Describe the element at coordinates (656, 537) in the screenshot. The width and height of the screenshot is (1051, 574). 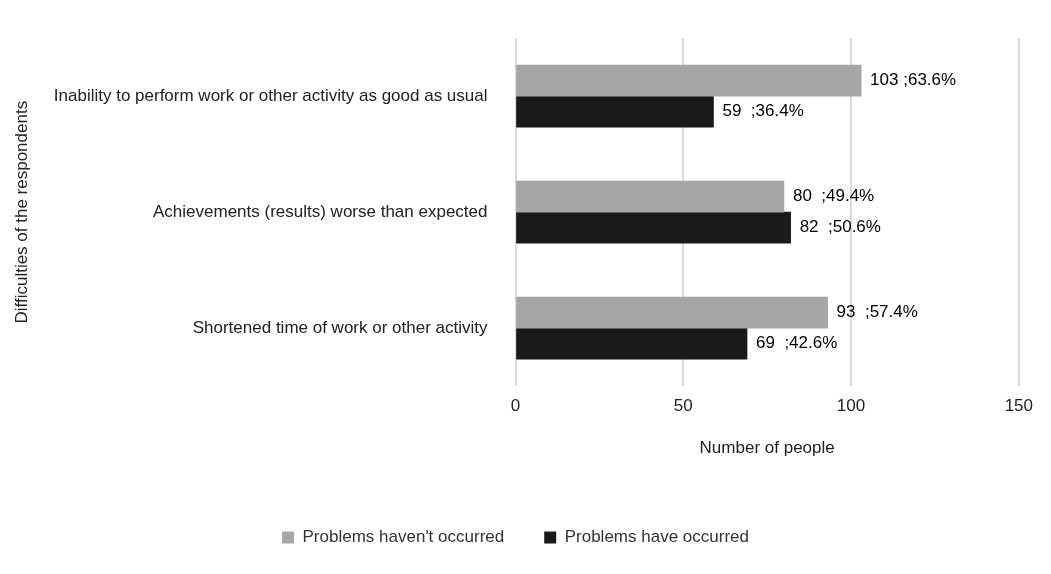
I see `legend-label: Problems have occurred` at that location.